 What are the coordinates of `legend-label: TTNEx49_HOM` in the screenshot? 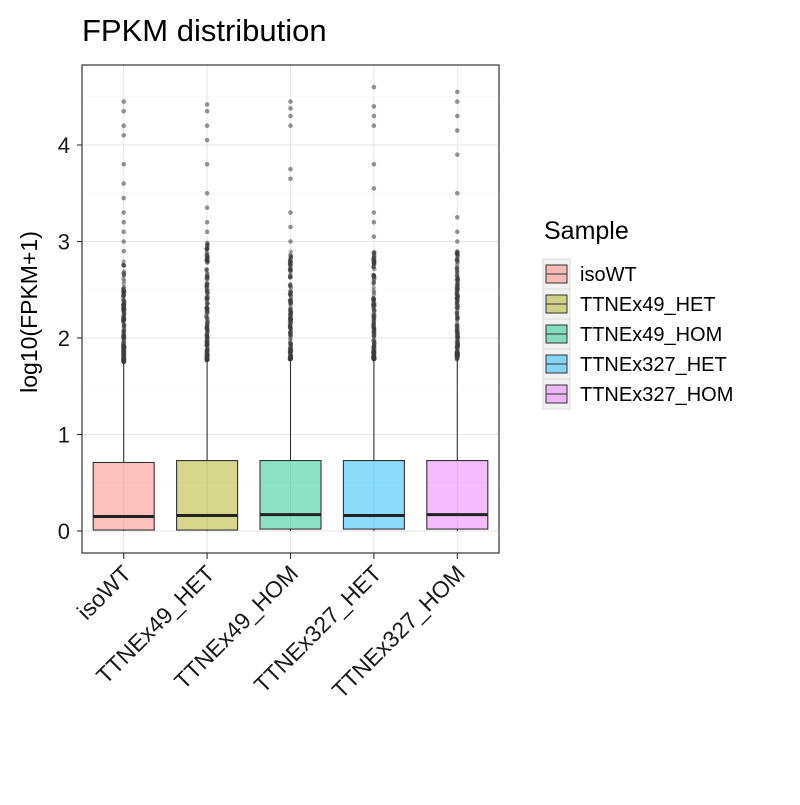 It's located at (651, 335).